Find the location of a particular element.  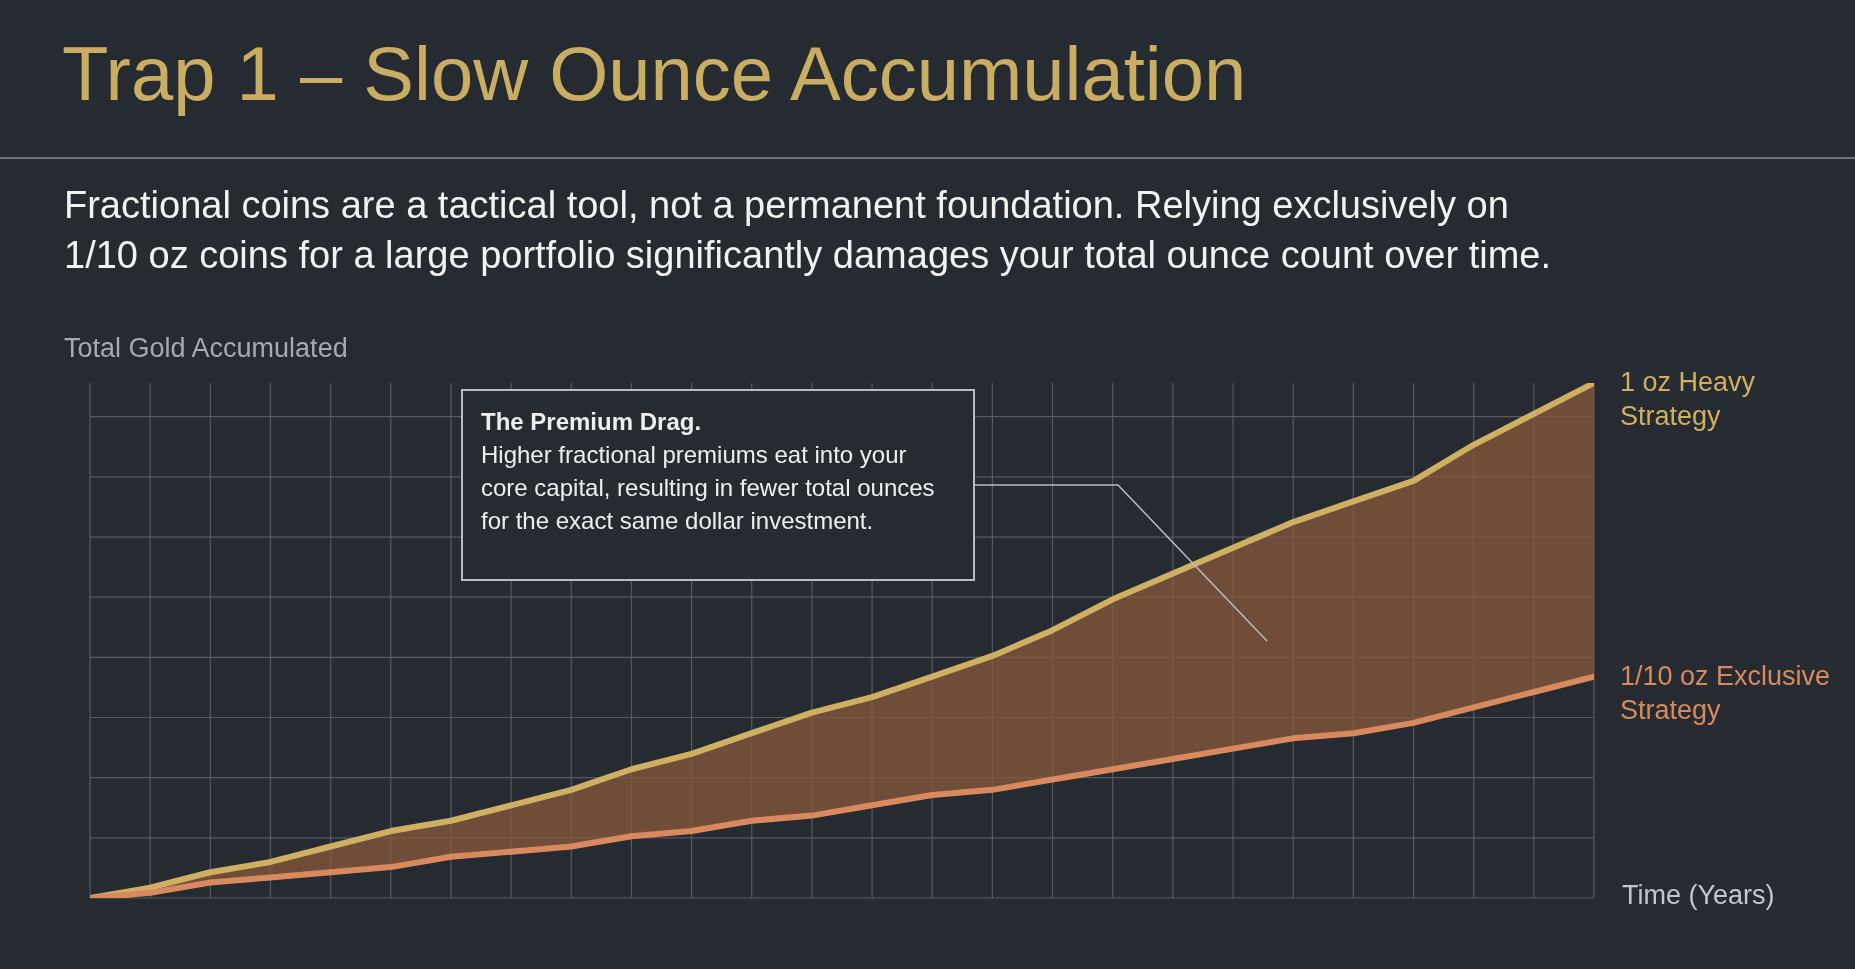

series-label: 1/10 oz Exclusive Strategy is located at coordinates (1726, 693).